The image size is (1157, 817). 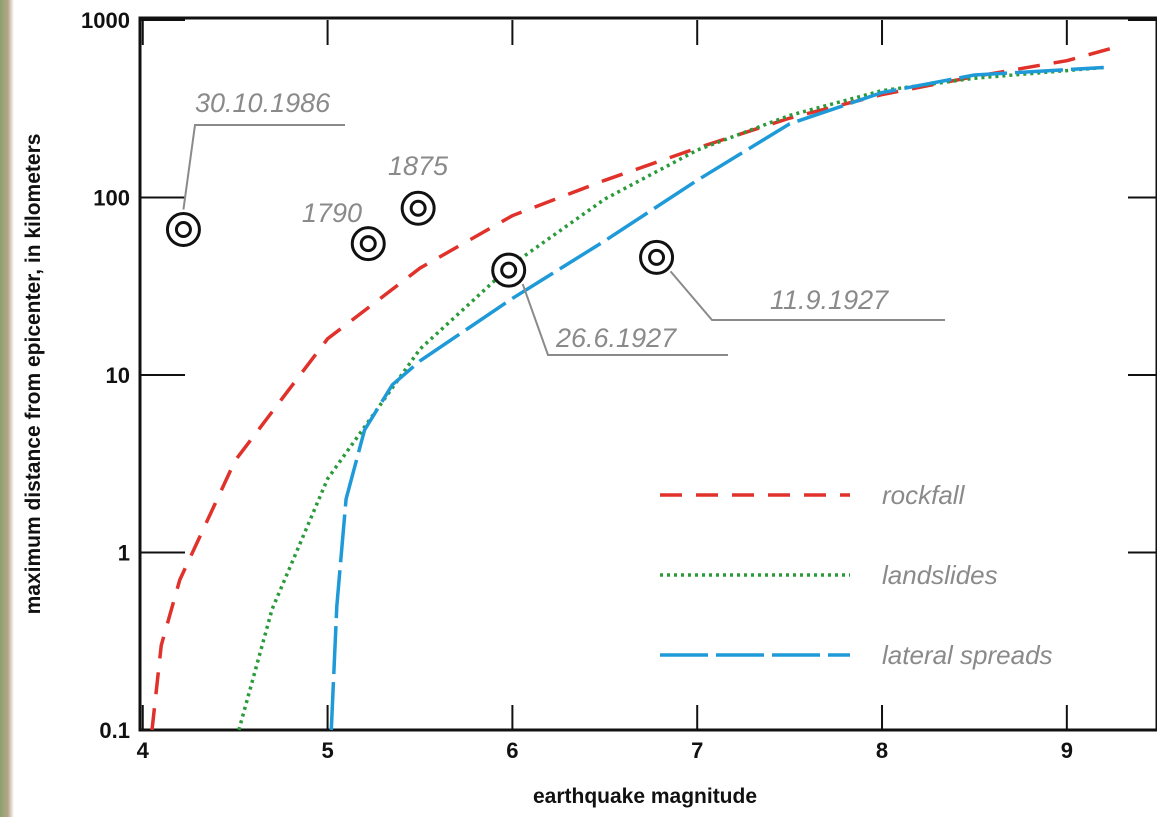 What do you see at coordinates (940, 575) in the screenshot?
I see `legend-label: landslides` at bounding box center [940, 575].